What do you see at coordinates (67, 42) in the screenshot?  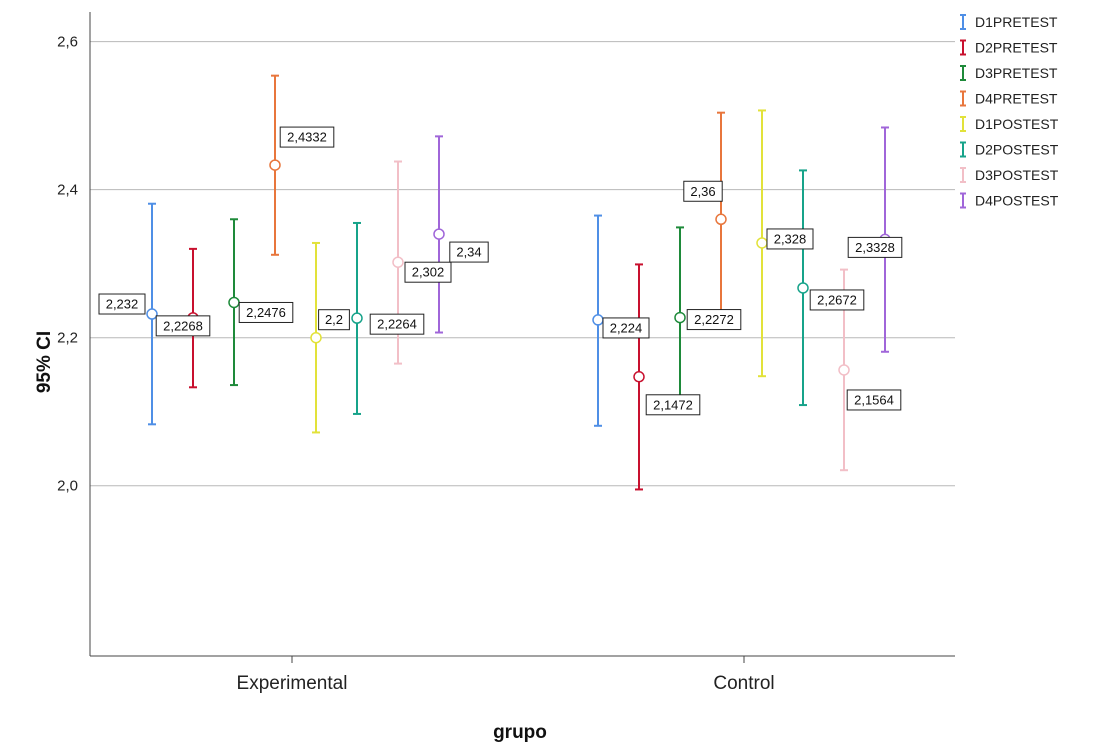 I see `y-tick-label: 2,6` at bounding box center [67, 42].